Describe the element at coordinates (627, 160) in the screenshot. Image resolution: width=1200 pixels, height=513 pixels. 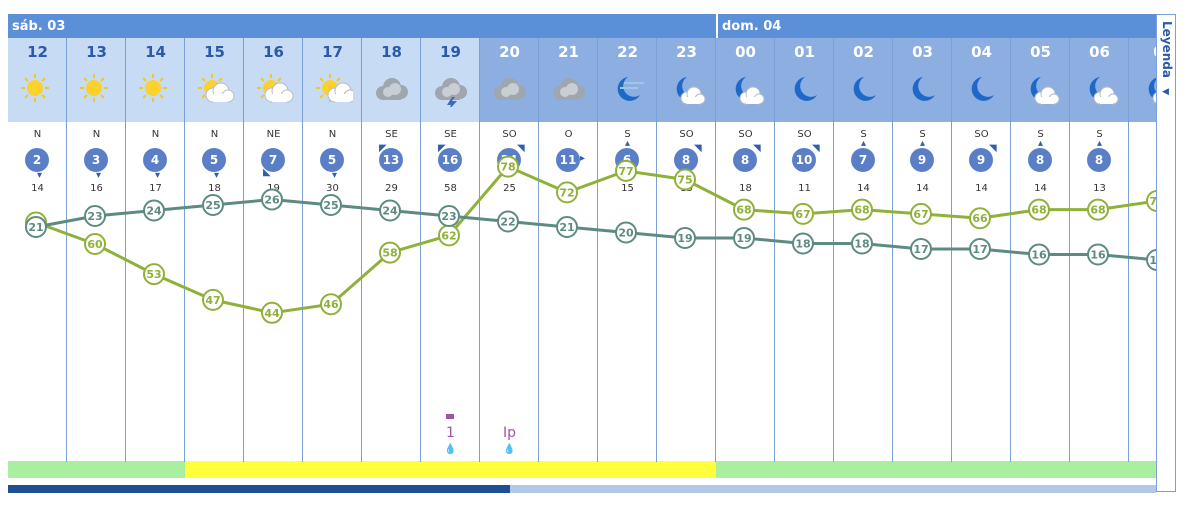
I see `wind-speed-badge: 6` at that location.